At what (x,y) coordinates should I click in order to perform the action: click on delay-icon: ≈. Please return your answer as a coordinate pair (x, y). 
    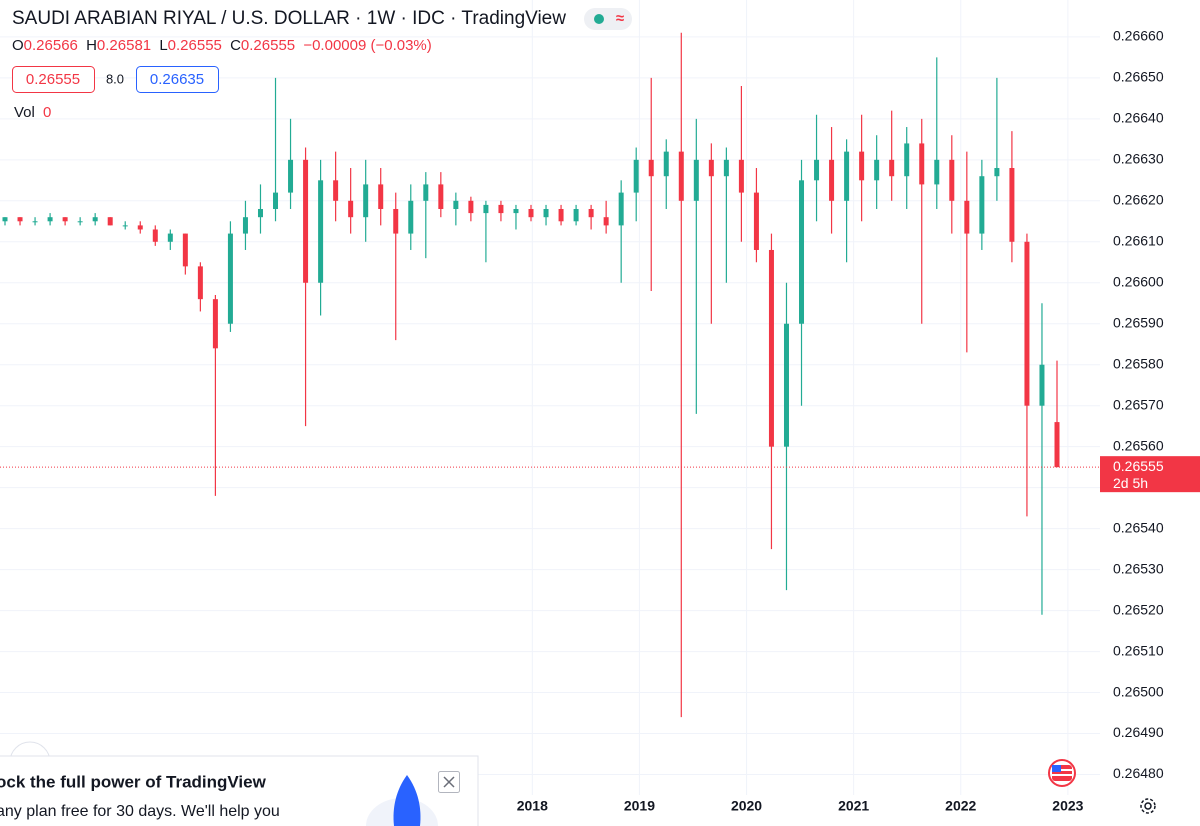
    Looking at the image, I should click on (620, 18).